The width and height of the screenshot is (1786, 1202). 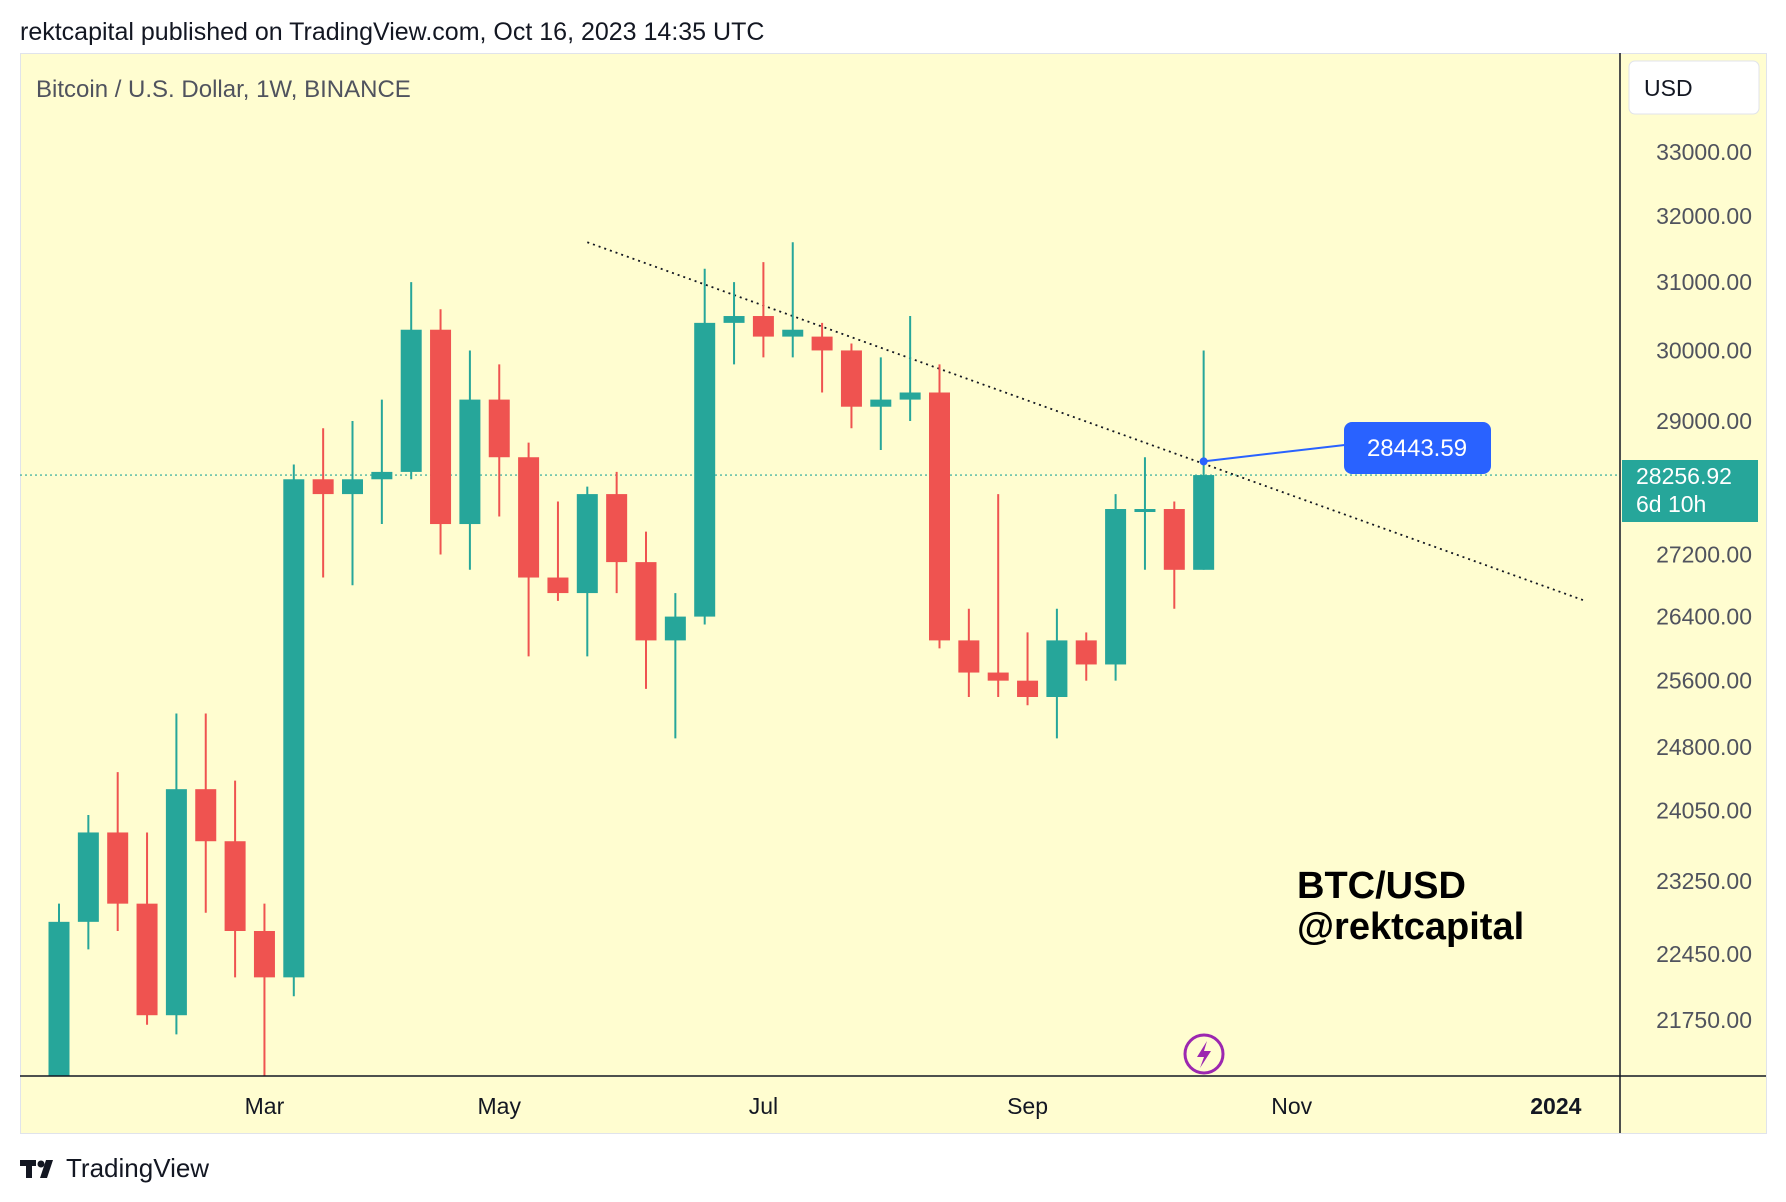 I want to click on tradingview-logo-icon, so click(x=36, y=1168).